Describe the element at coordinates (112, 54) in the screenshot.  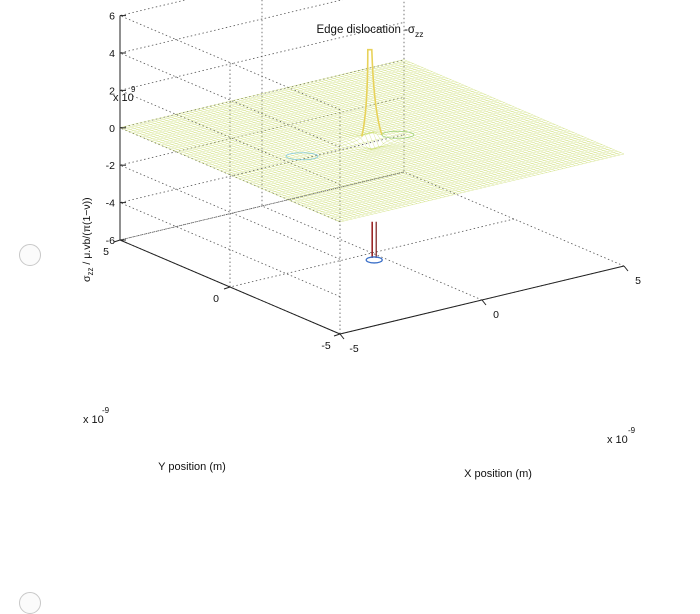
I see `z-tick-label: 4` at that location.